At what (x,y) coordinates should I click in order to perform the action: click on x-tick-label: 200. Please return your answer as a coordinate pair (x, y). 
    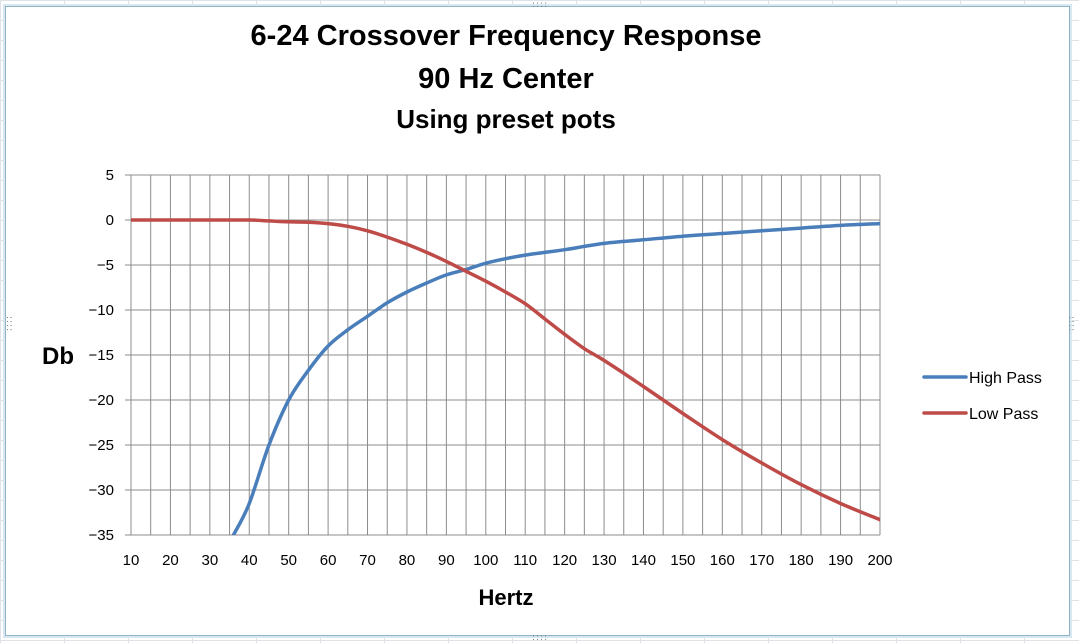
    Looking at the image, I should click on (879, 560).